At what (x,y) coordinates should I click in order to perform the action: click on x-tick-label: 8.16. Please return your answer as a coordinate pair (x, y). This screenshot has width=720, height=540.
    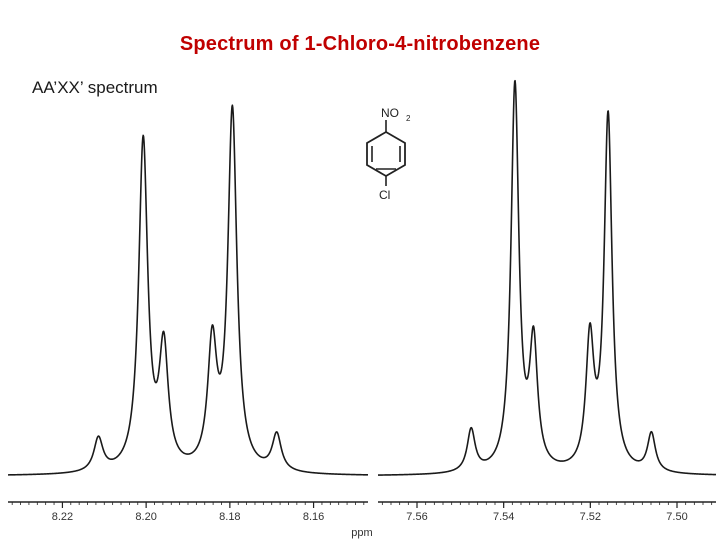
    Looking at the image, I should click on (313, 517).